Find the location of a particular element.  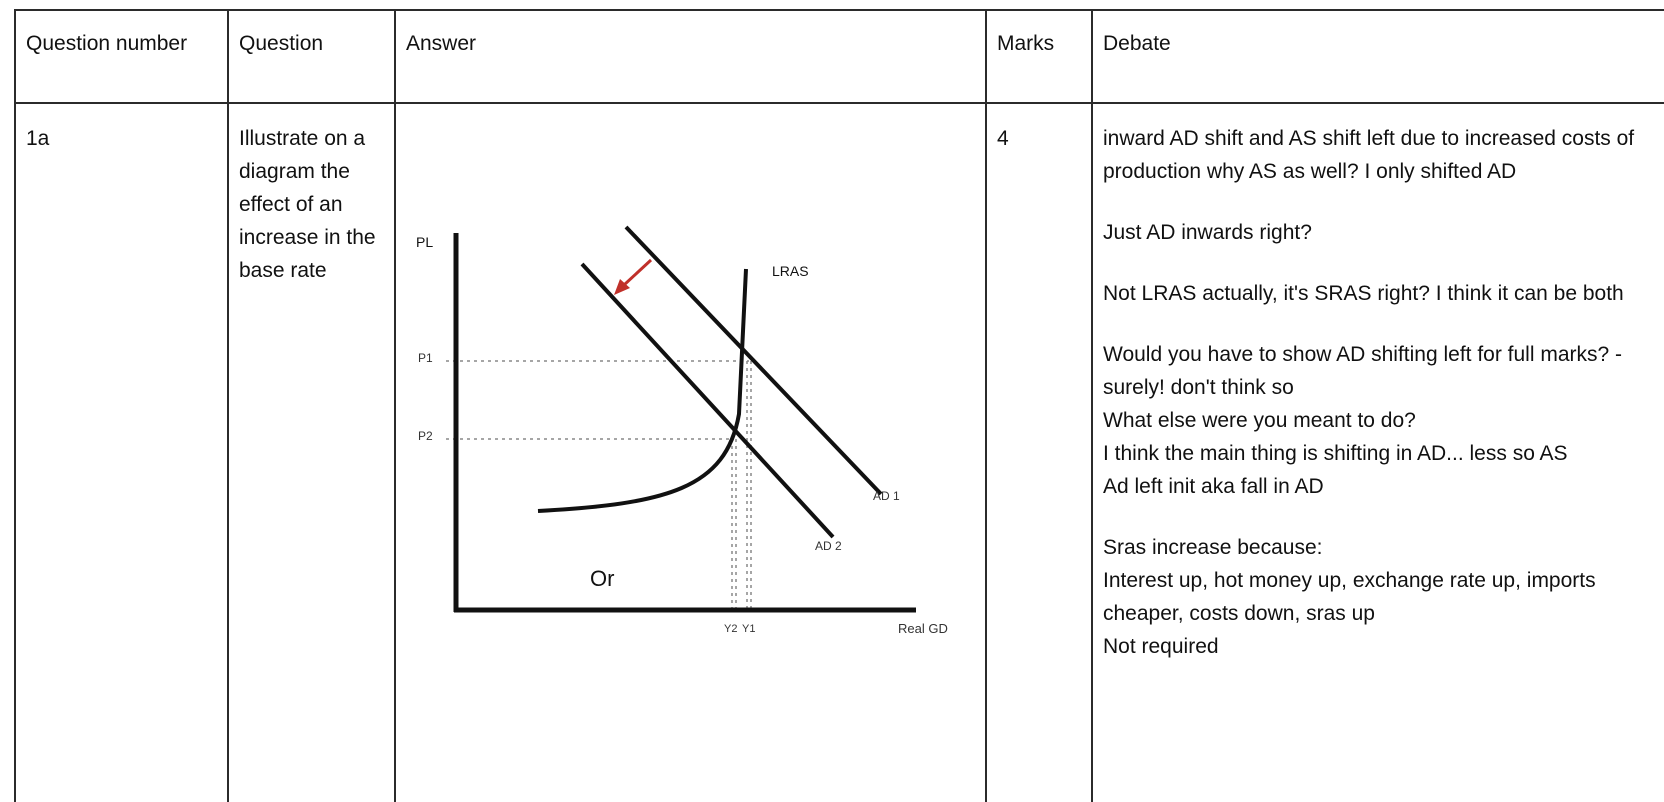

axes is located at coordinates (684, 423).